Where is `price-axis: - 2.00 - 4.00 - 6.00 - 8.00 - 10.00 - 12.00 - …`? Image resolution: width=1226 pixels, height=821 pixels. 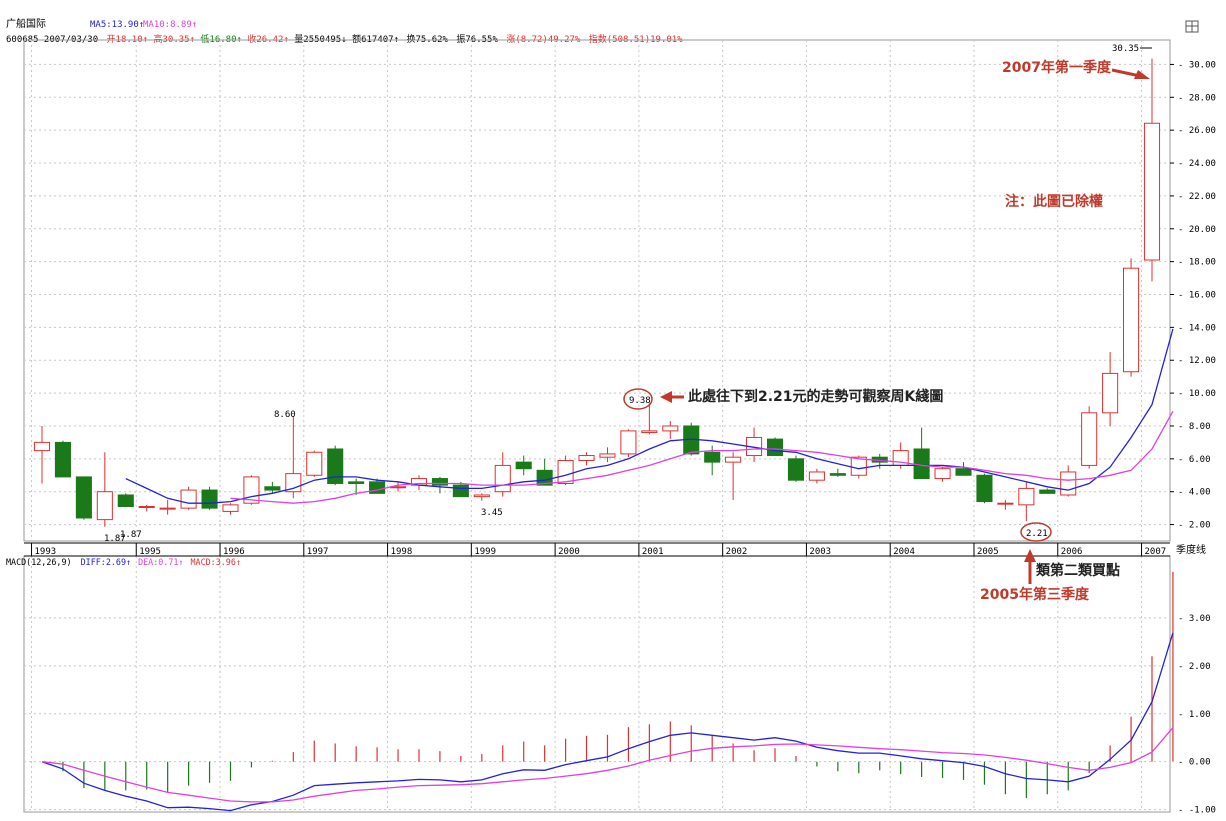
price-axis: - 2.00 - 4.00 - 6.00 - 8.00 - 10.00 - 12.00 - … is located at coordinates (1193, 295).